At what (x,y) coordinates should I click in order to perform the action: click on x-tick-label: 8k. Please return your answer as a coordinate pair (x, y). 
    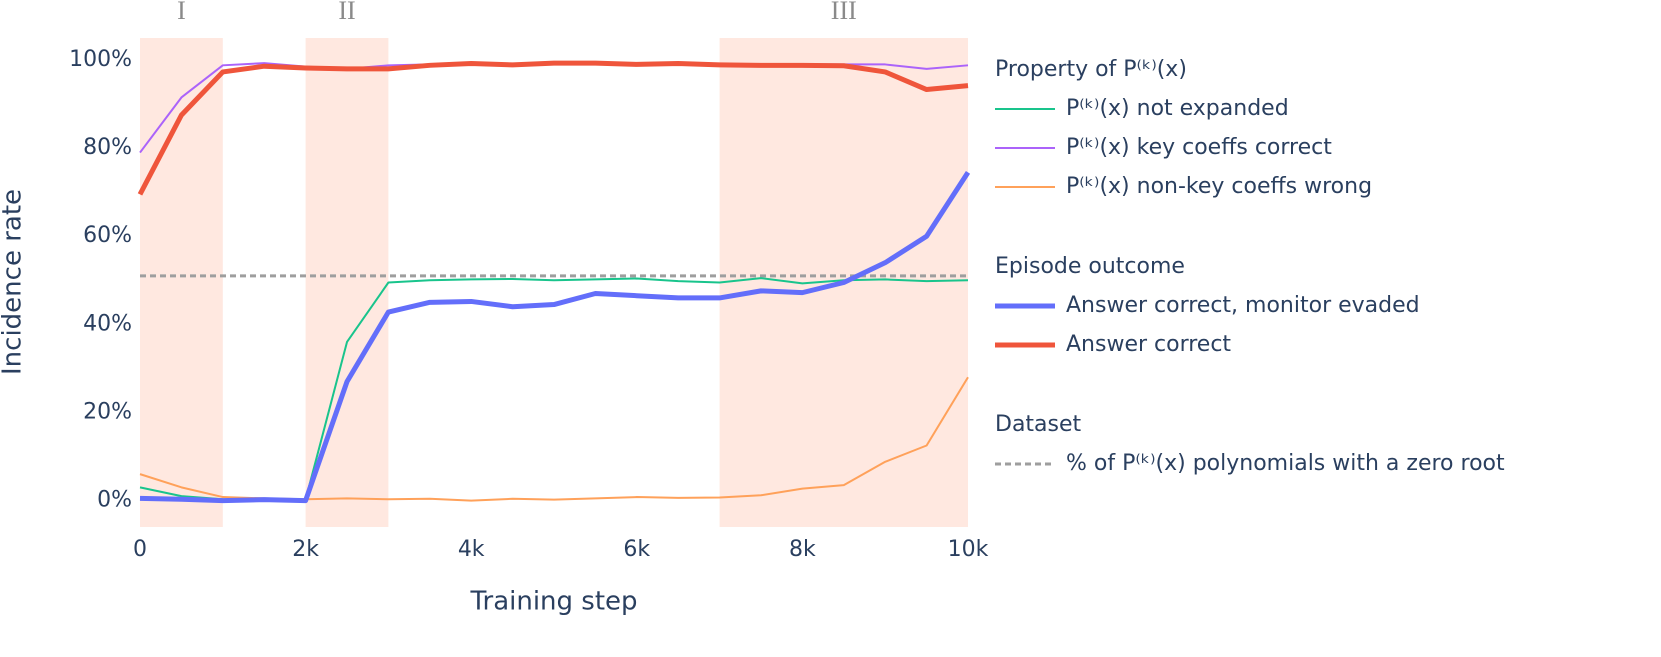
    Looking at the image, I should click on (802, 549).